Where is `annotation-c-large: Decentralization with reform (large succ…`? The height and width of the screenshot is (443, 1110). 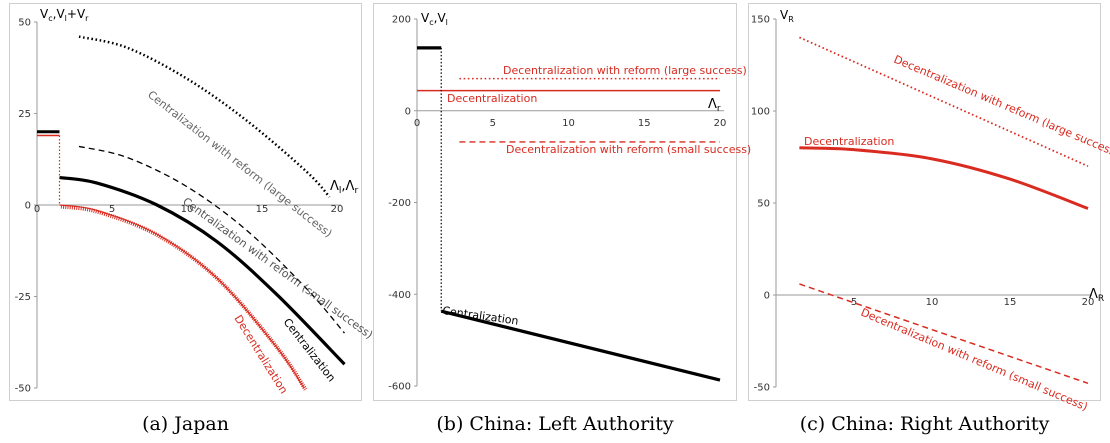 annotation-c-large: Decentralization with reform (large succ… is located at coordinates (1001, 106).